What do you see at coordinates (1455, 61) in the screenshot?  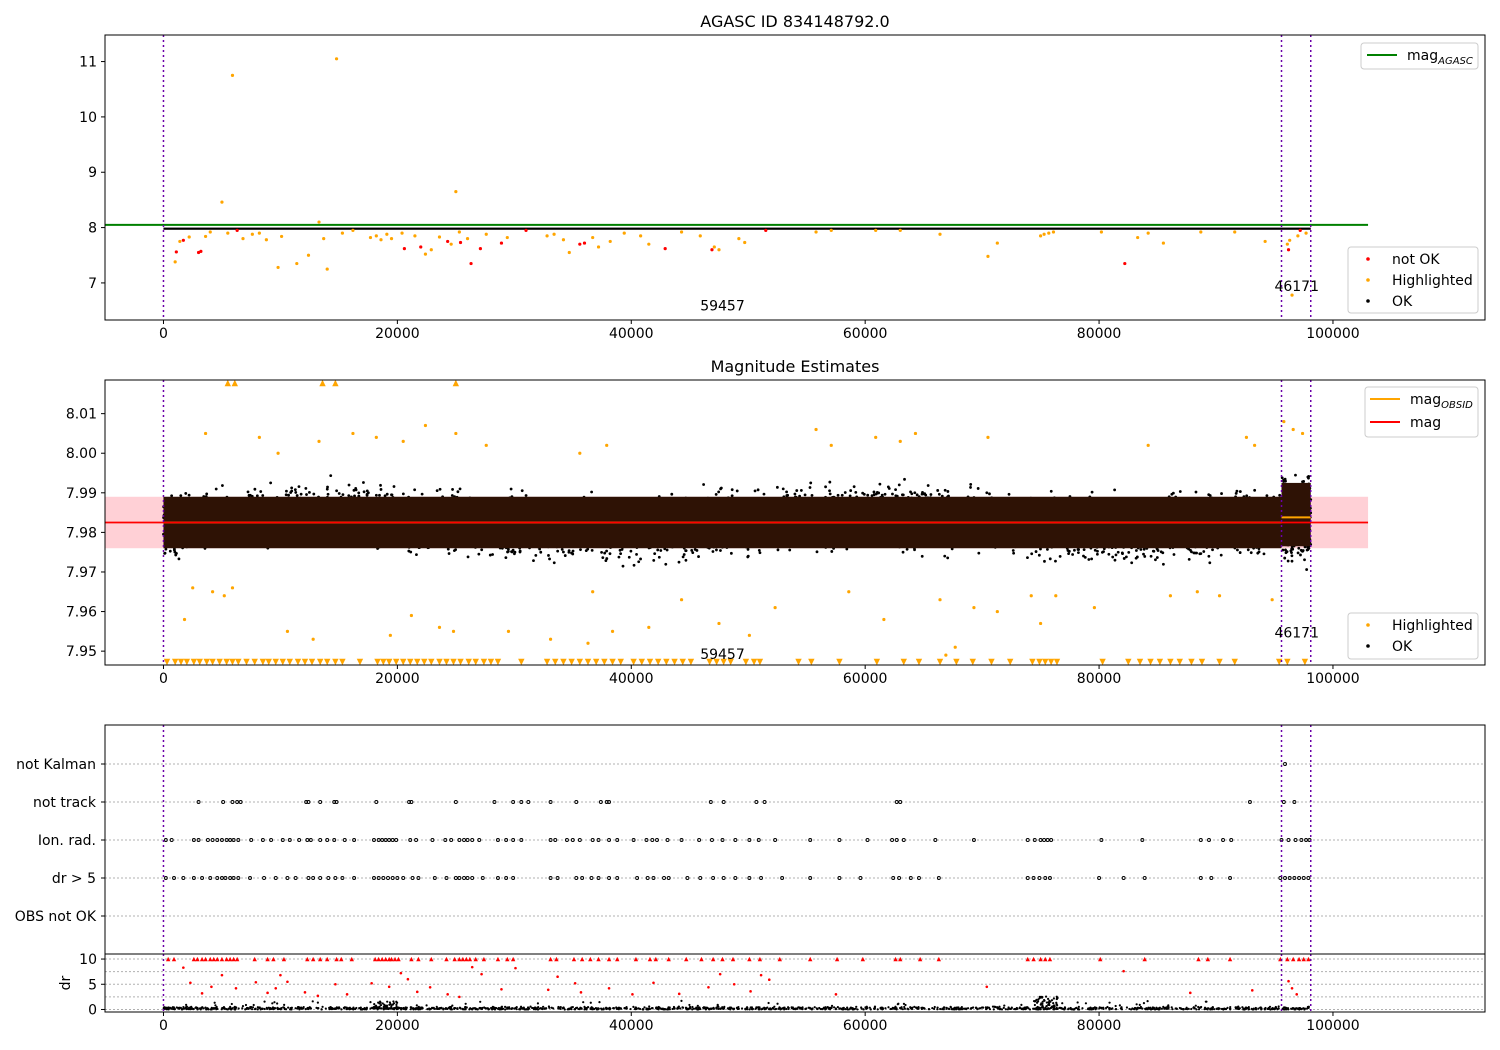 I see `legend-mag-agasc-sub: AGASC` at bounding box center [1455, 61].